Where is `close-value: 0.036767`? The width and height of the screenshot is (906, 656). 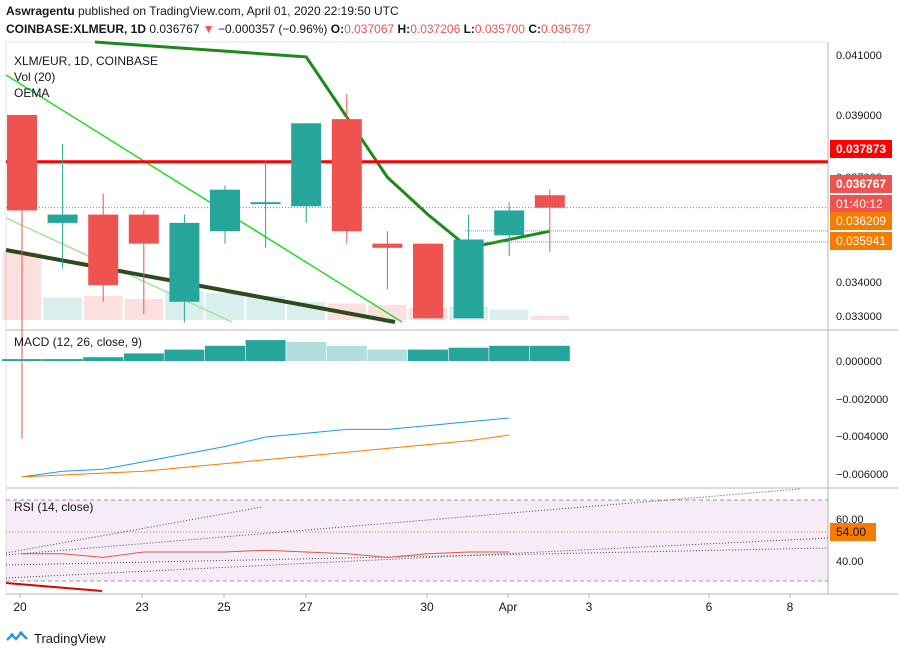
close-value: 0.036767 is located at coordinates (566, 29).